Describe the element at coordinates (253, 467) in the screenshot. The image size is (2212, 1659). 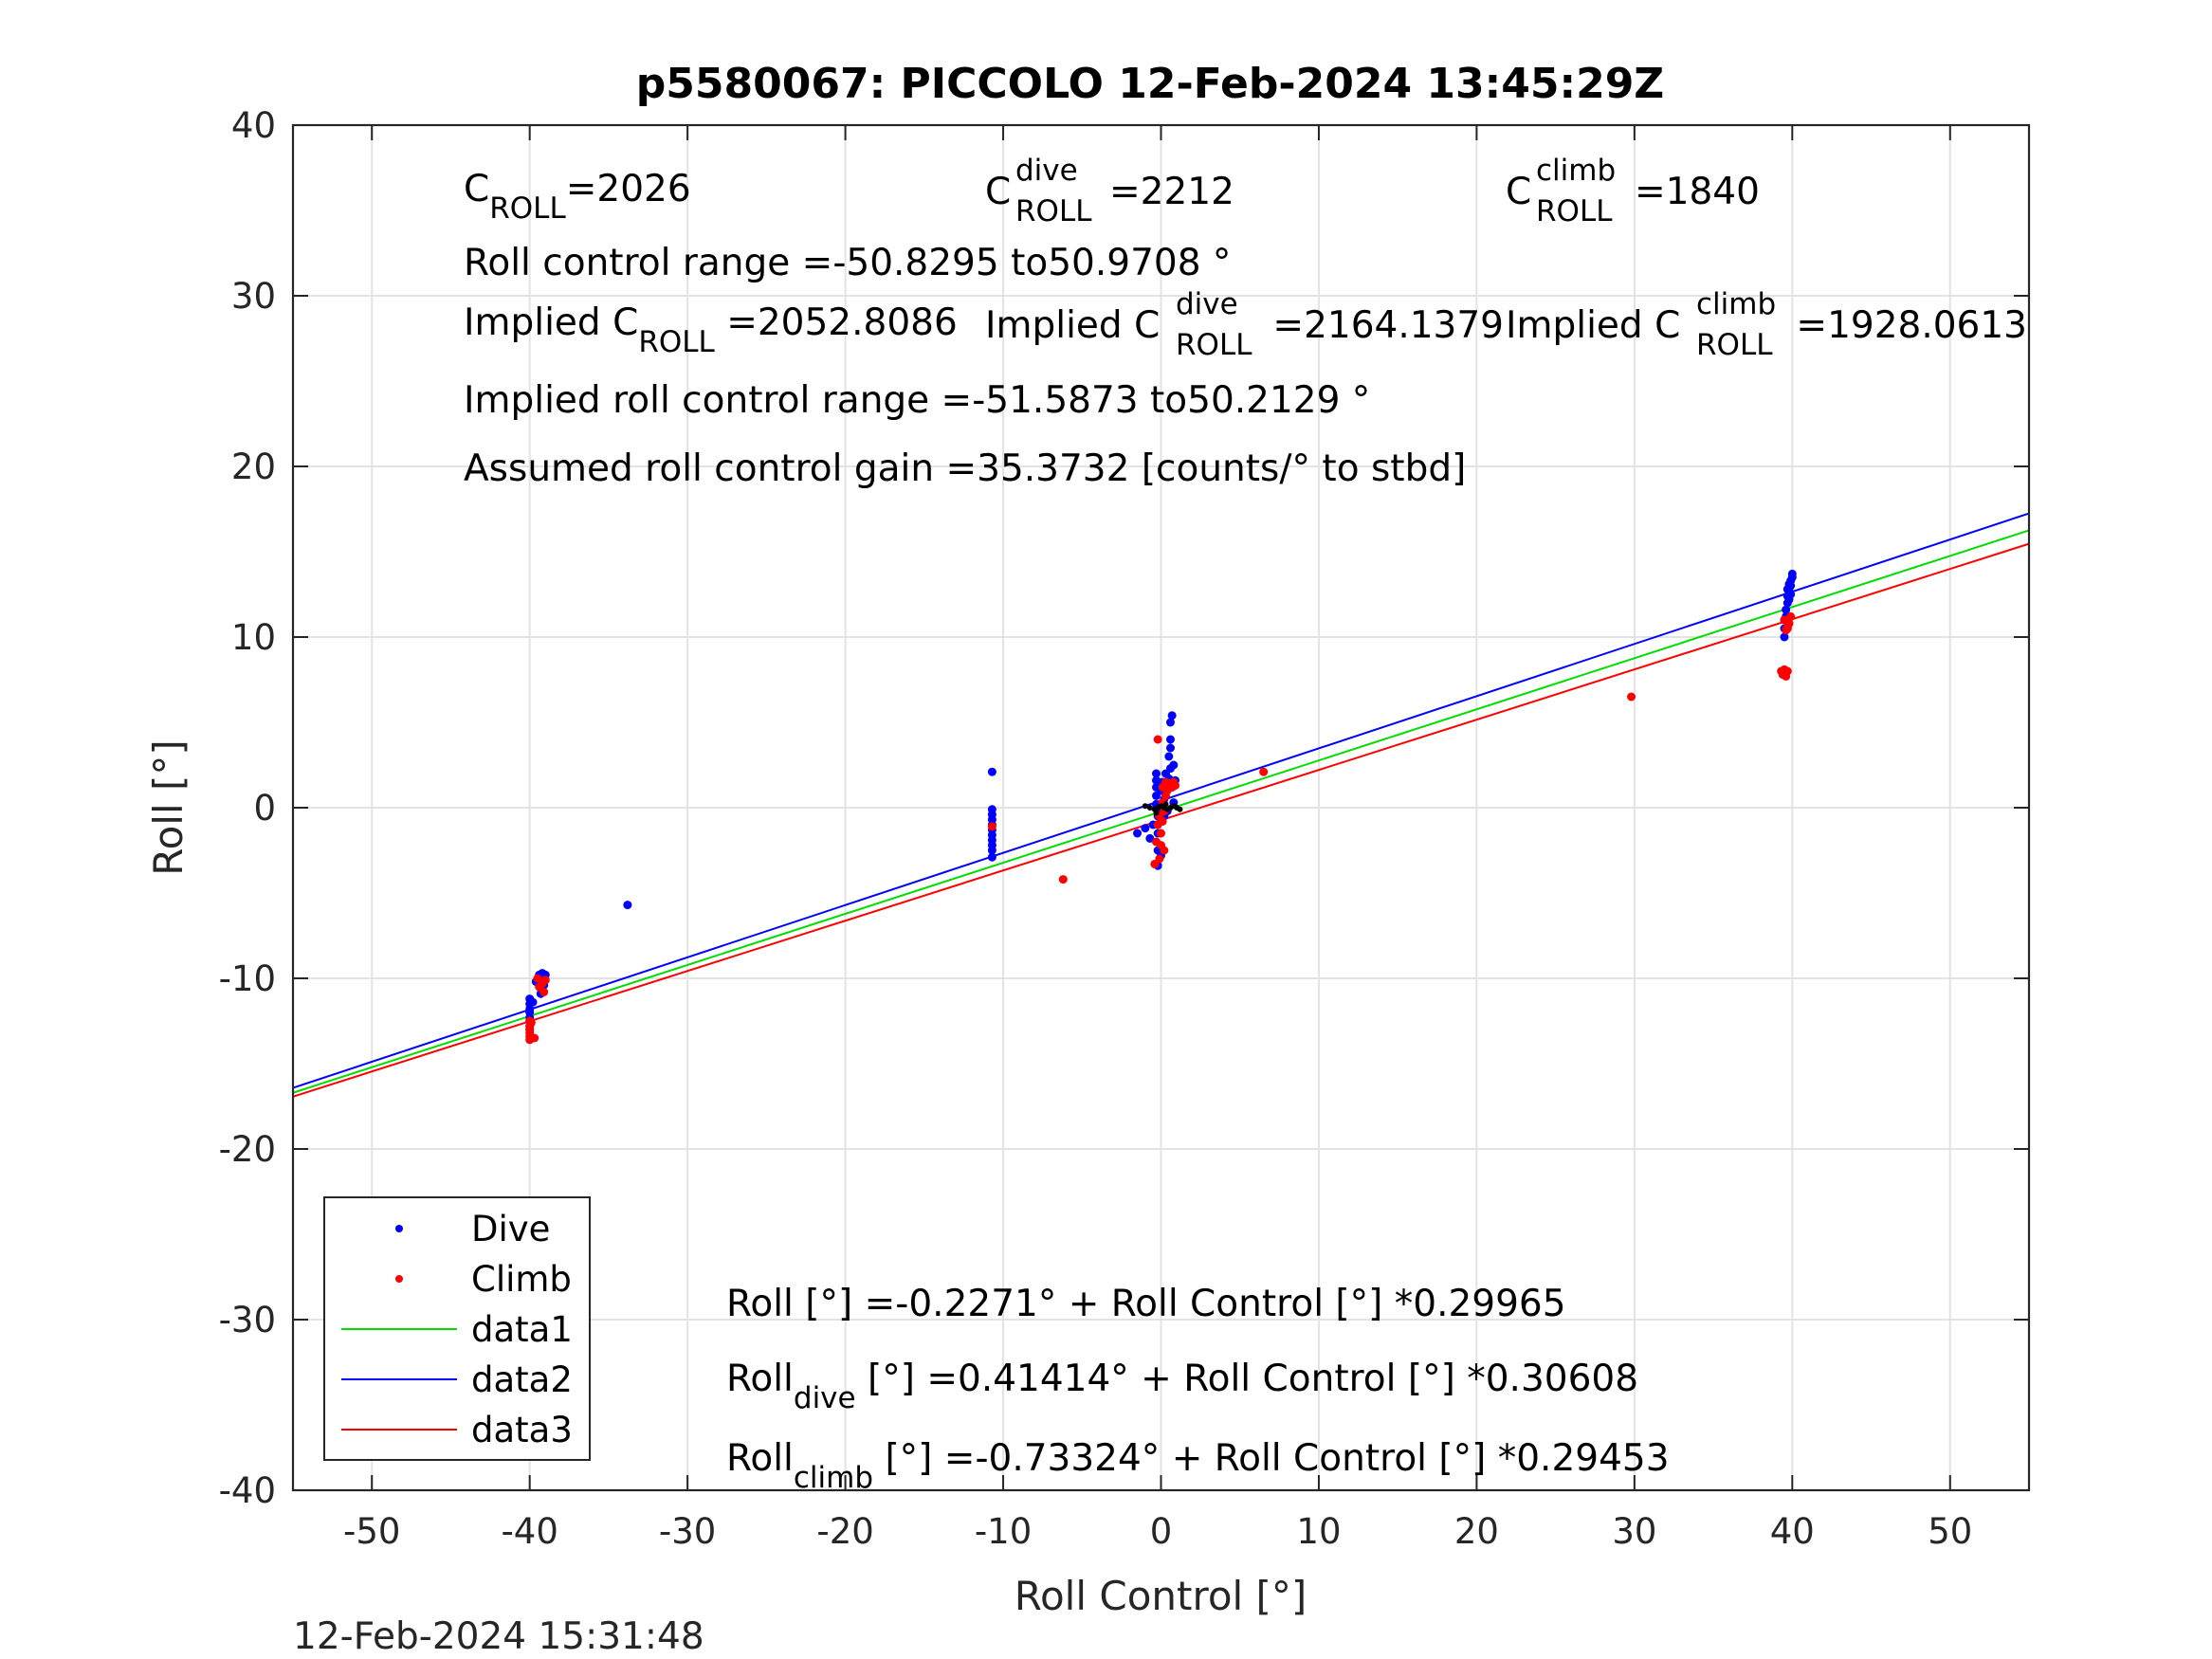
I see `y-tick-label: 20` at that location.